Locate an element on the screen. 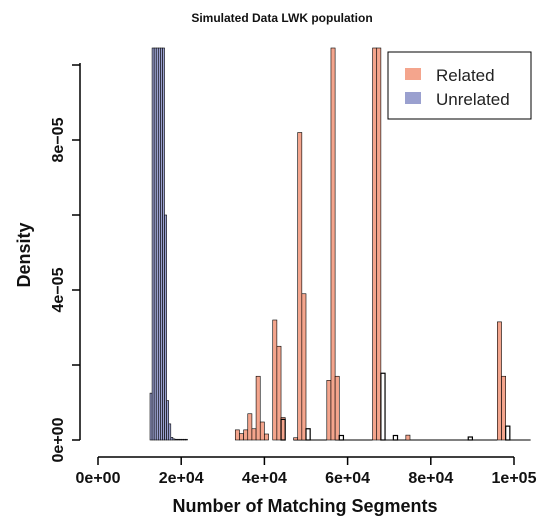 The width and height of the screenshot is (549, 518). x-tick-label: 1e+05 is located at coordinates (514, 478).